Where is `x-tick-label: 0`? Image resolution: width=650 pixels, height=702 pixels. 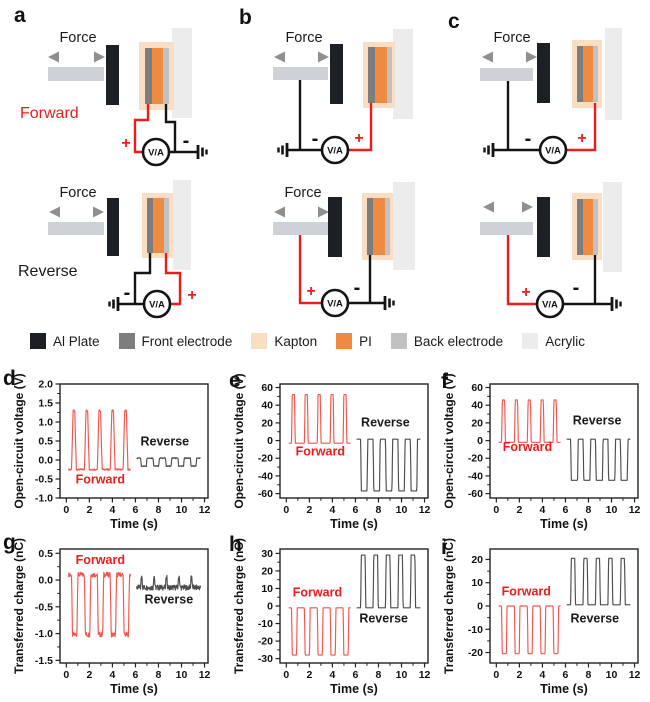 x-tick-label: 0 is located at coordinates (496, 510).